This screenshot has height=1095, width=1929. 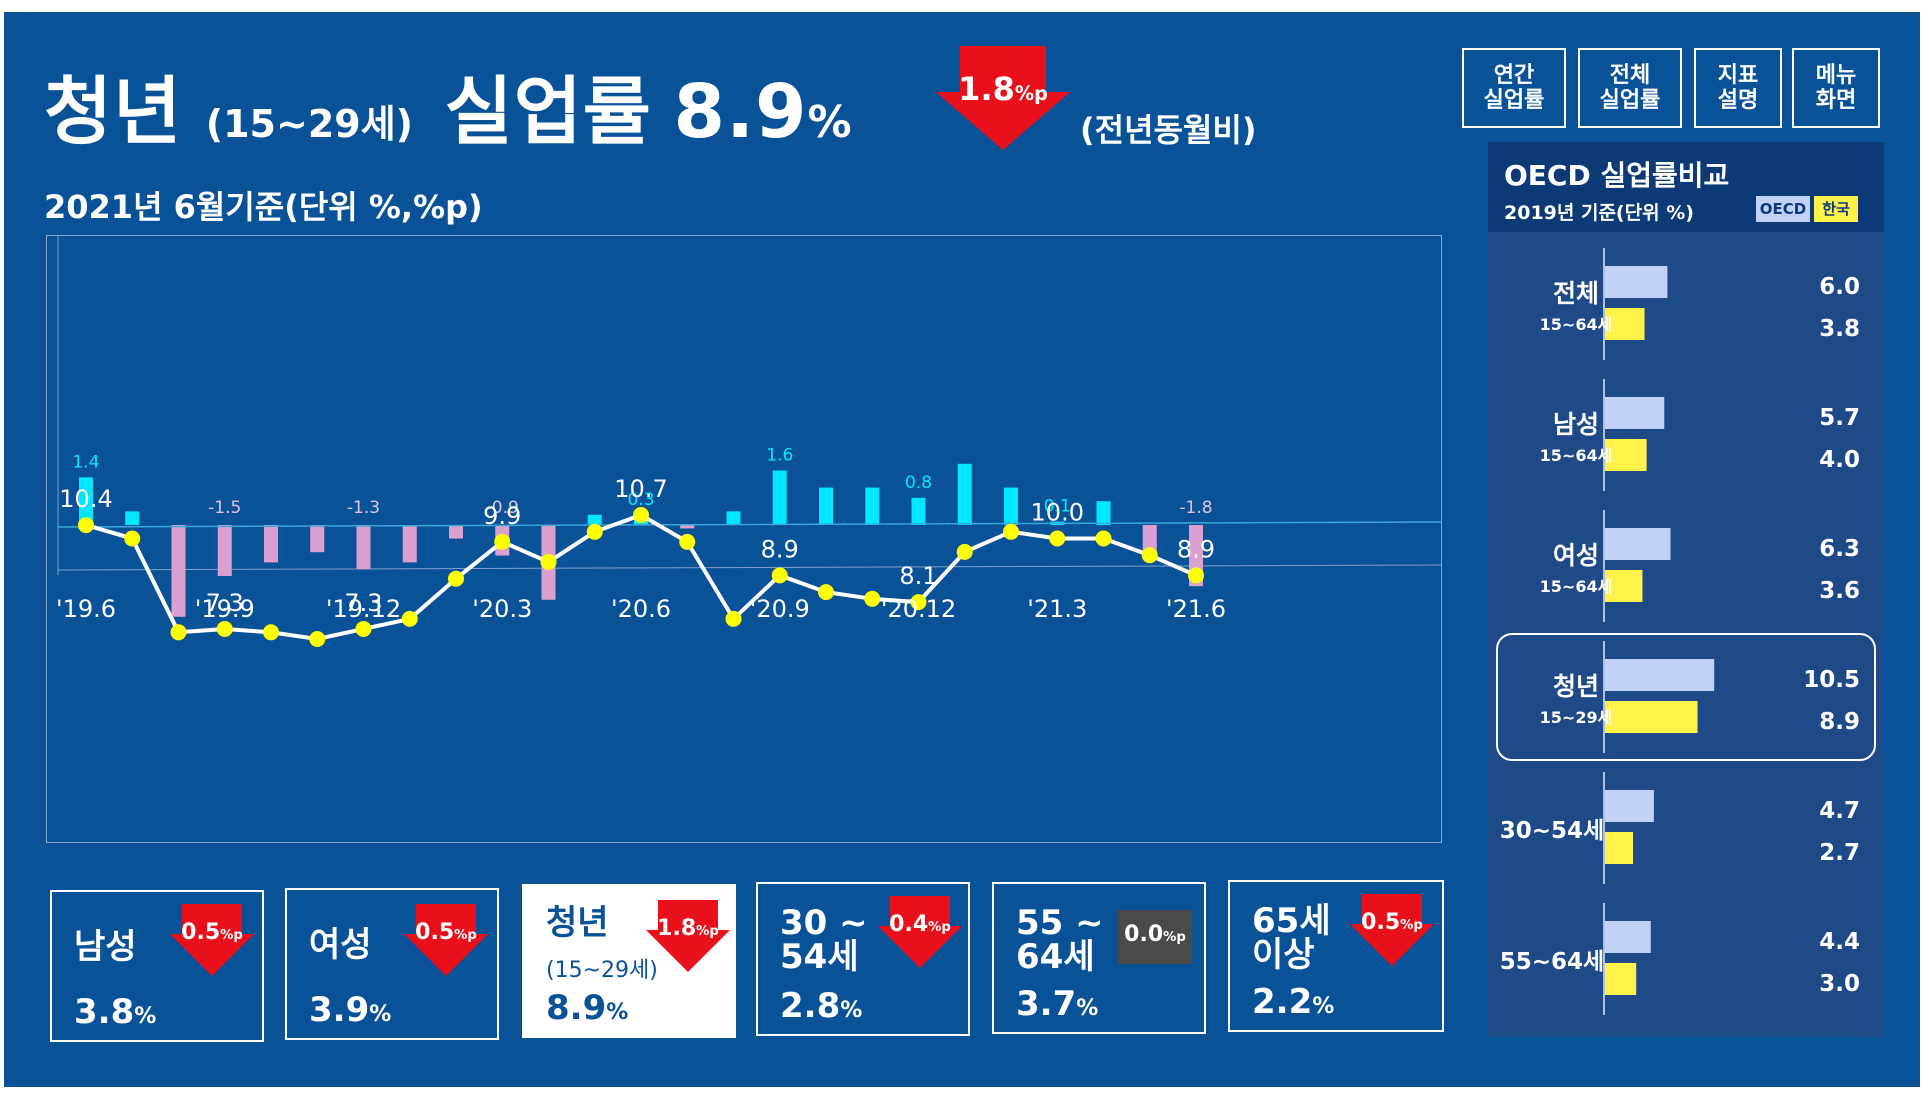 What do you see at coordinates (1291, 938) in the screenshot?
I see `card-label: 65세 이상` at bounding box center [1291, 938].